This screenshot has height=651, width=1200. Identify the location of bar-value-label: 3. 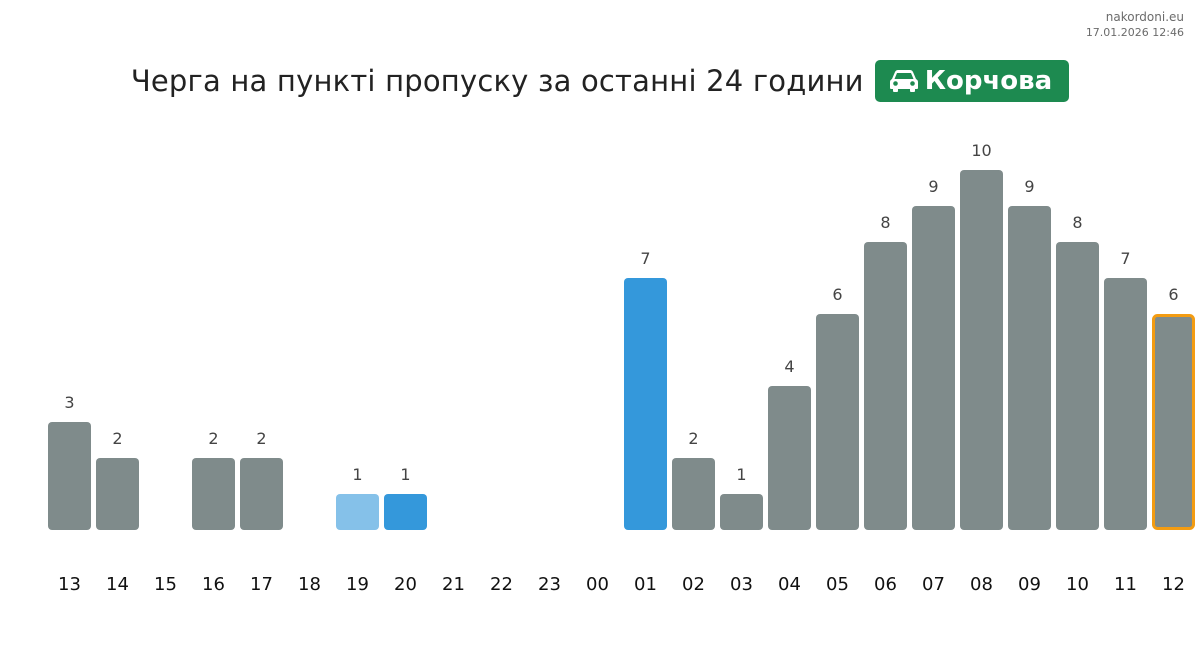
(69, 402).